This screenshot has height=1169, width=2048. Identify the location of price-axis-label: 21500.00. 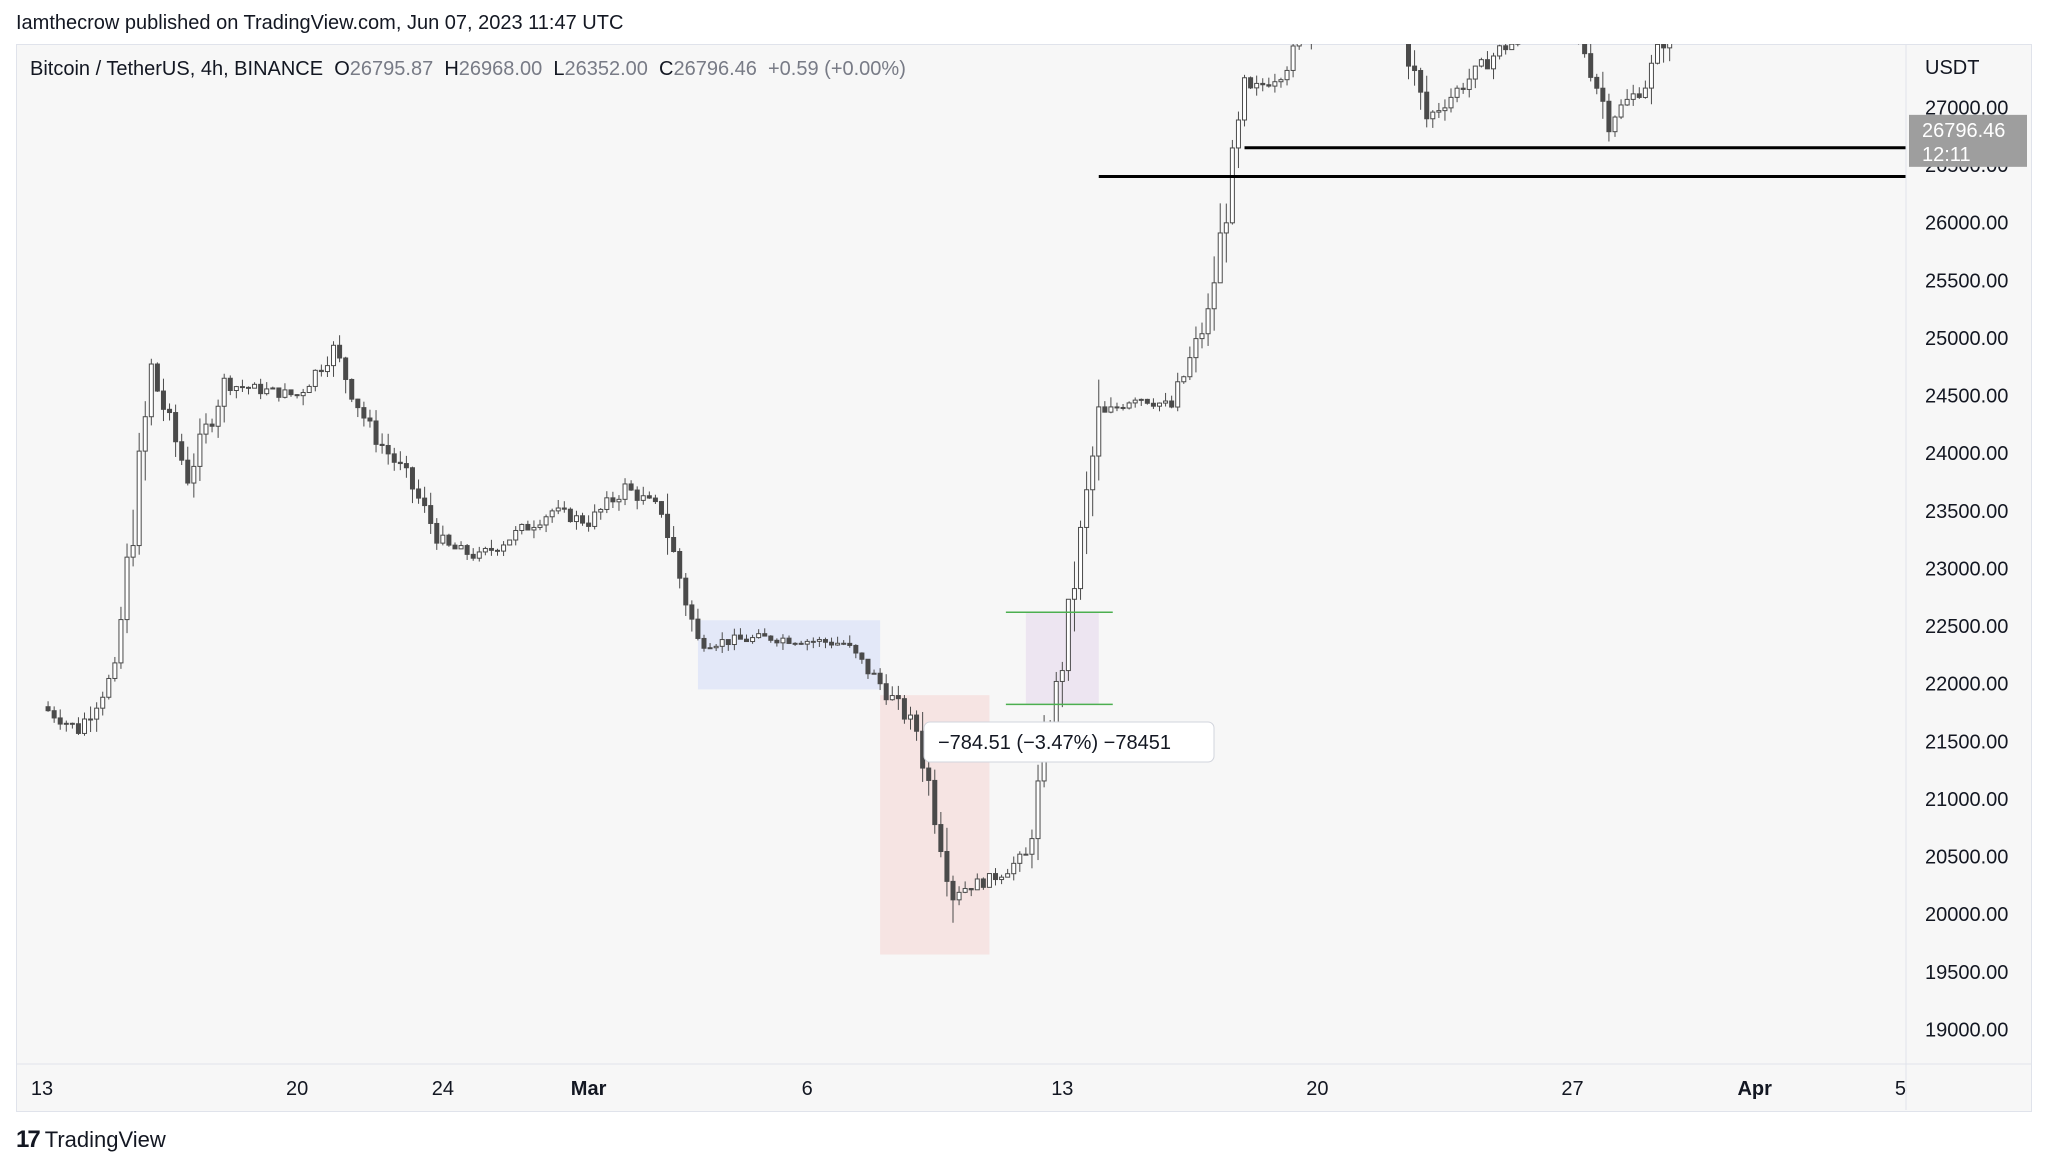
(1966, 742).